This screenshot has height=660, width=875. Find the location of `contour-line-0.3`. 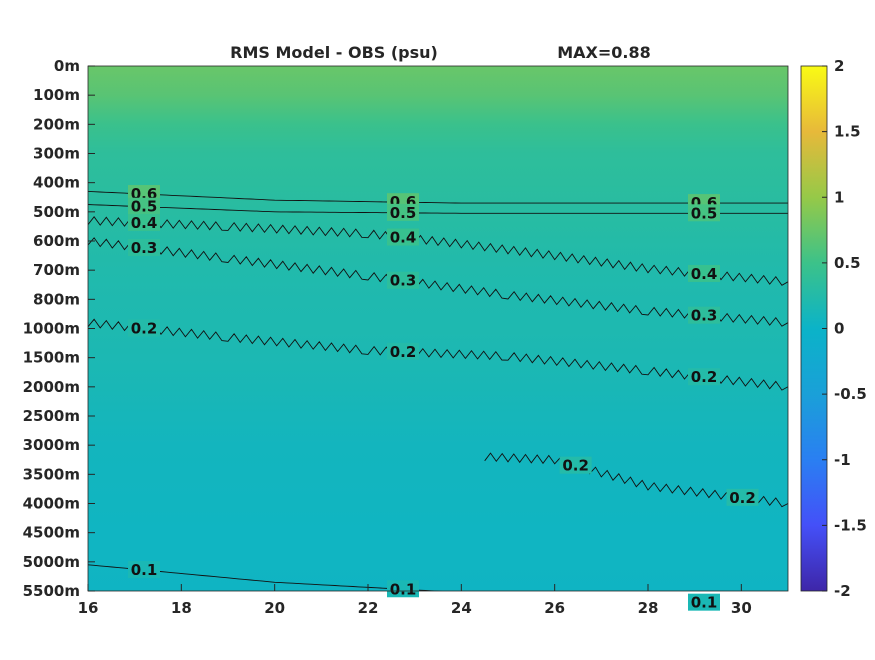

contour-line-0.3 is located at coordinates (438, 282).